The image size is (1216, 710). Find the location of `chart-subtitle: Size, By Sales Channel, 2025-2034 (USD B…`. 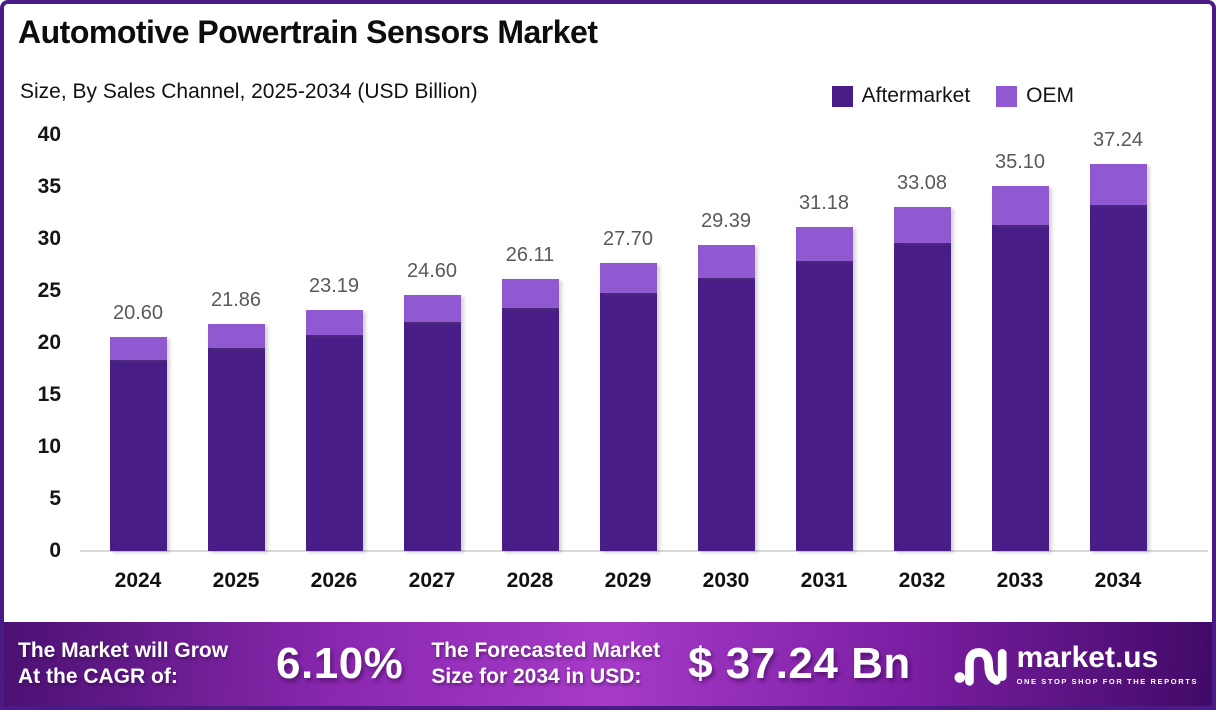

chart-subtitle: Size, By Sales Channel, 2025-2034 (USD B… is located at coordinates (249, 91).